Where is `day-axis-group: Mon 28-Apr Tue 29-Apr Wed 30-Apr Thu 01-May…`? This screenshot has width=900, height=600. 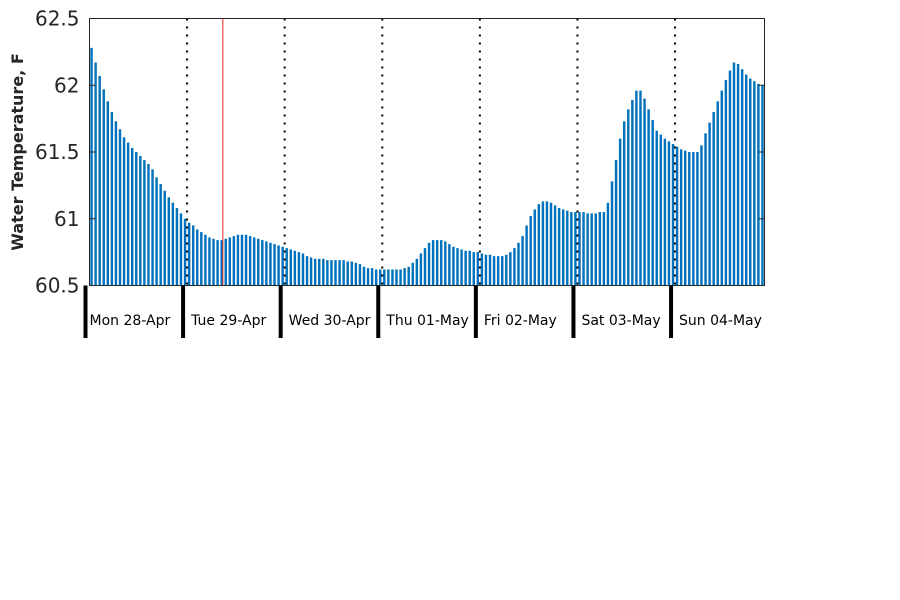 day-axis-group: Mon 28-Apr Tue 29-Apr Wed 30-Apr Thu 01-May… is located at coordinates (422, 311).